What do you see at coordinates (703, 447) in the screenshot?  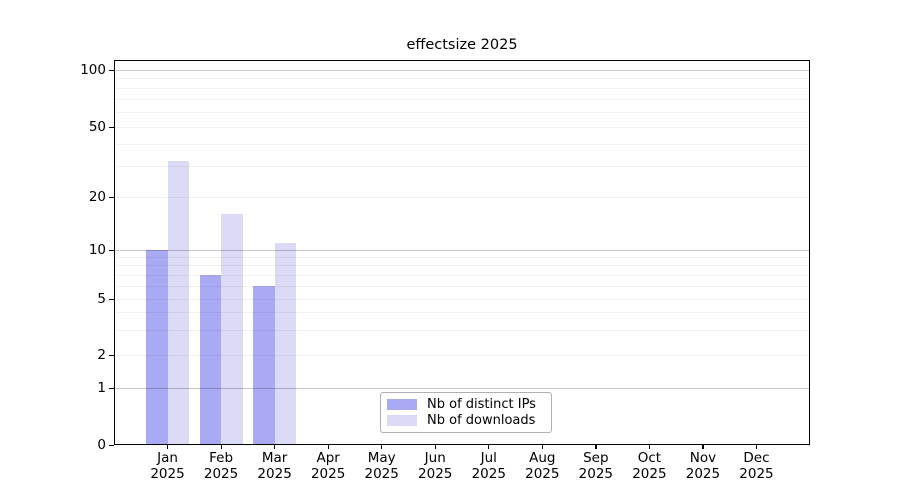 I see `x-tick-nov` at bounding box center [703, 447].